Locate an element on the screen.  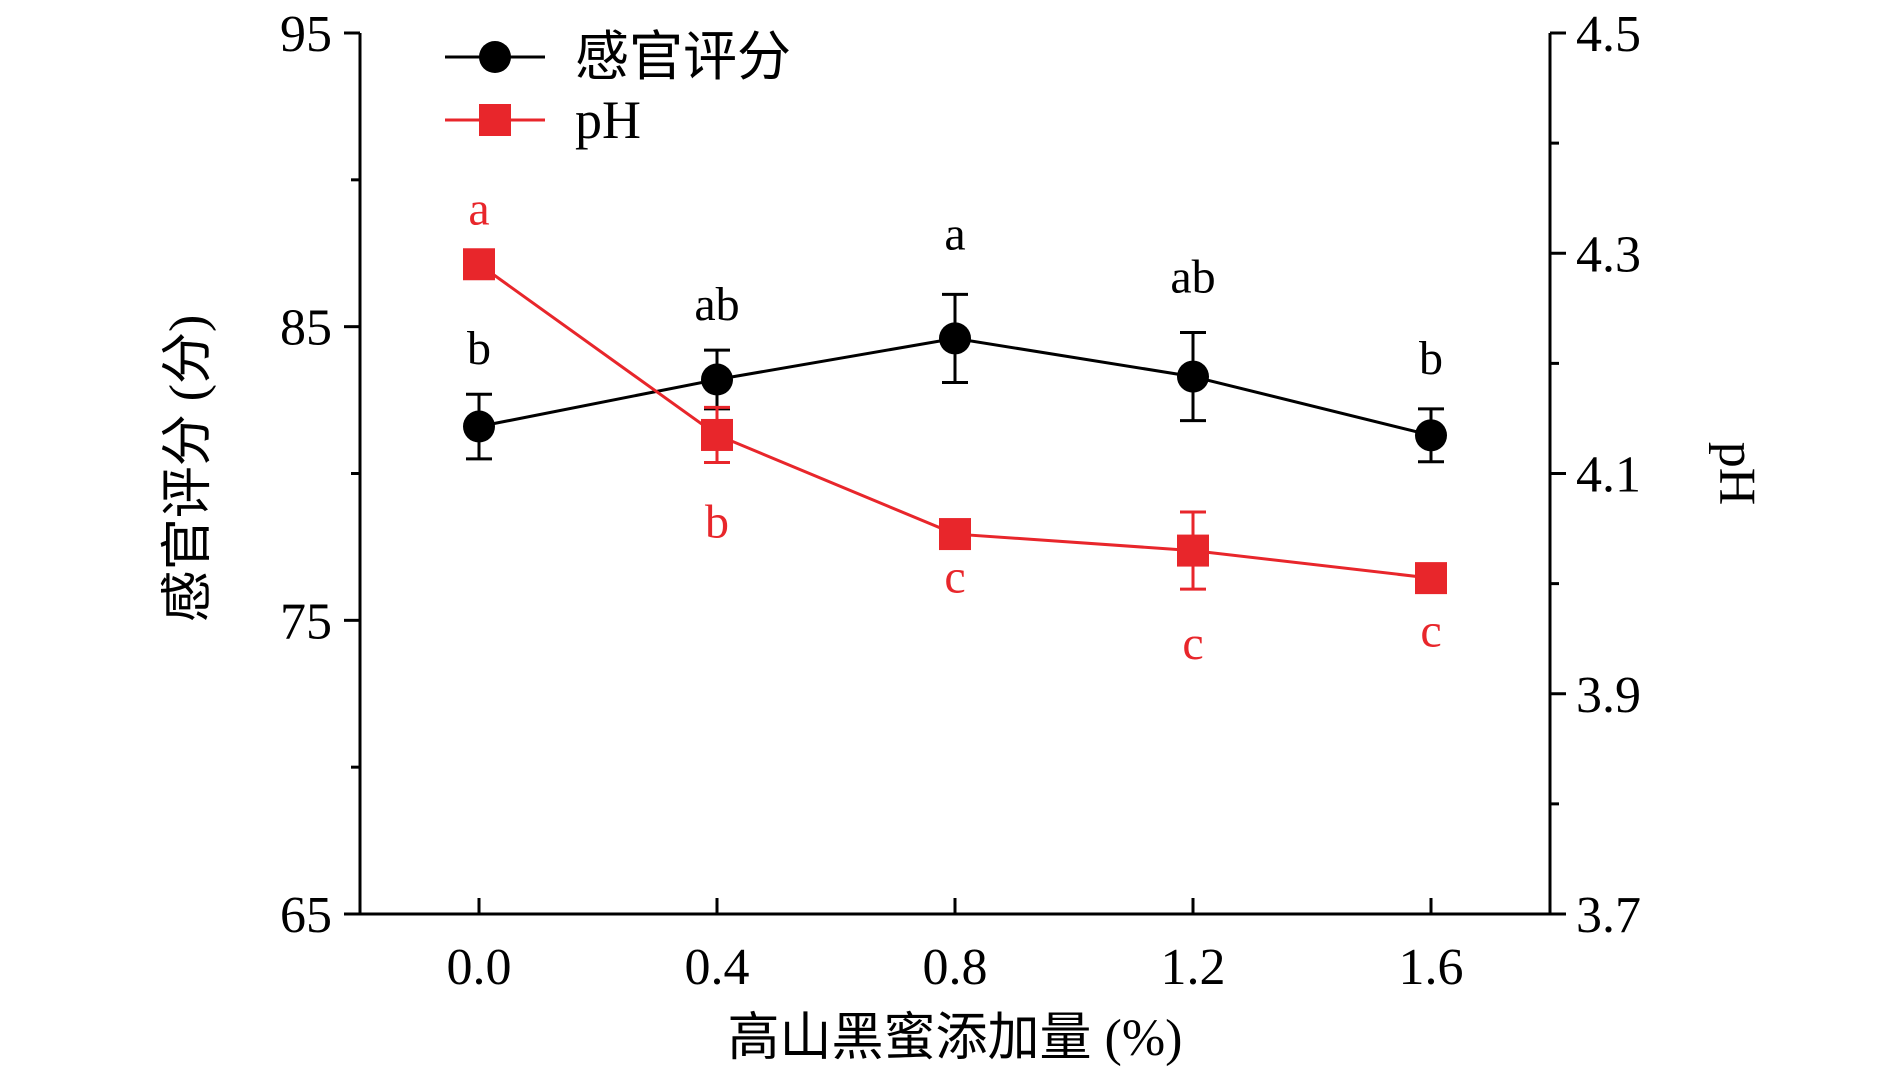
x-tick-label: 0.4 is located at coordinates (717, 967).